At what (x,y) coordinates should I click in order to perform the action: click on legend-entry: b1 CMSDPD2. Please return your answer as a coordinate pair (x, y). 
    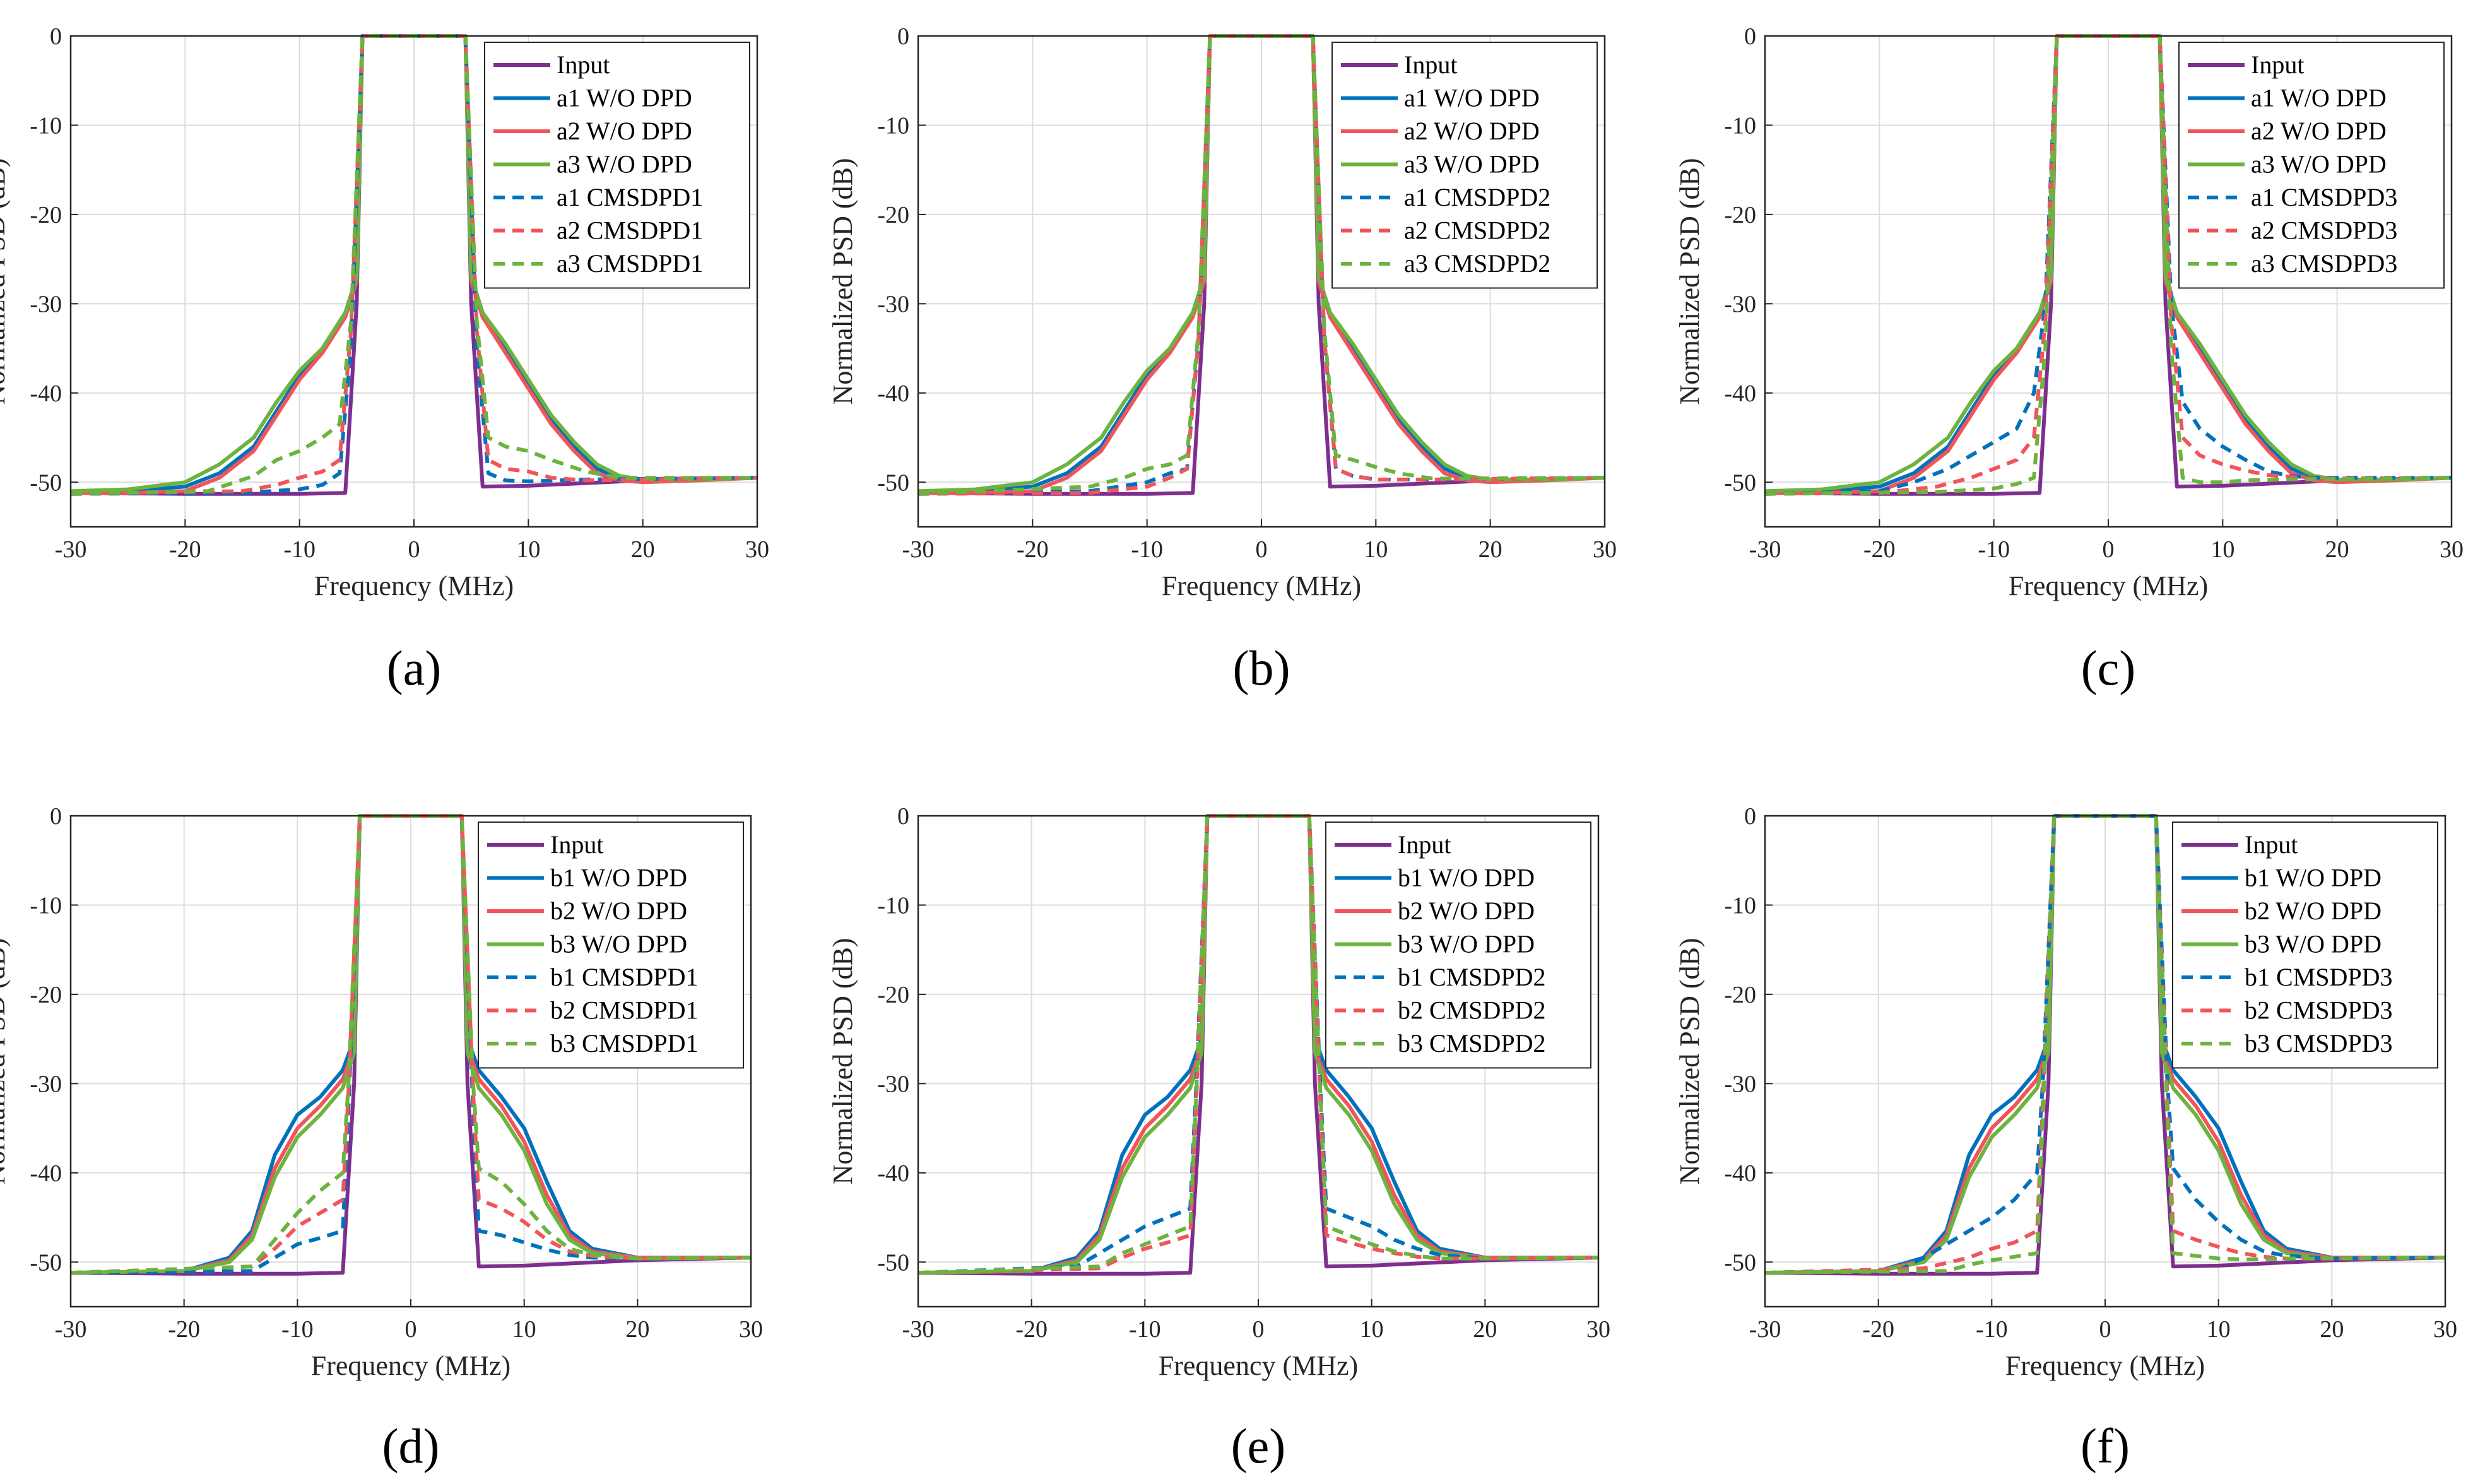
    Looking at the image, I should click on (1472, 977).